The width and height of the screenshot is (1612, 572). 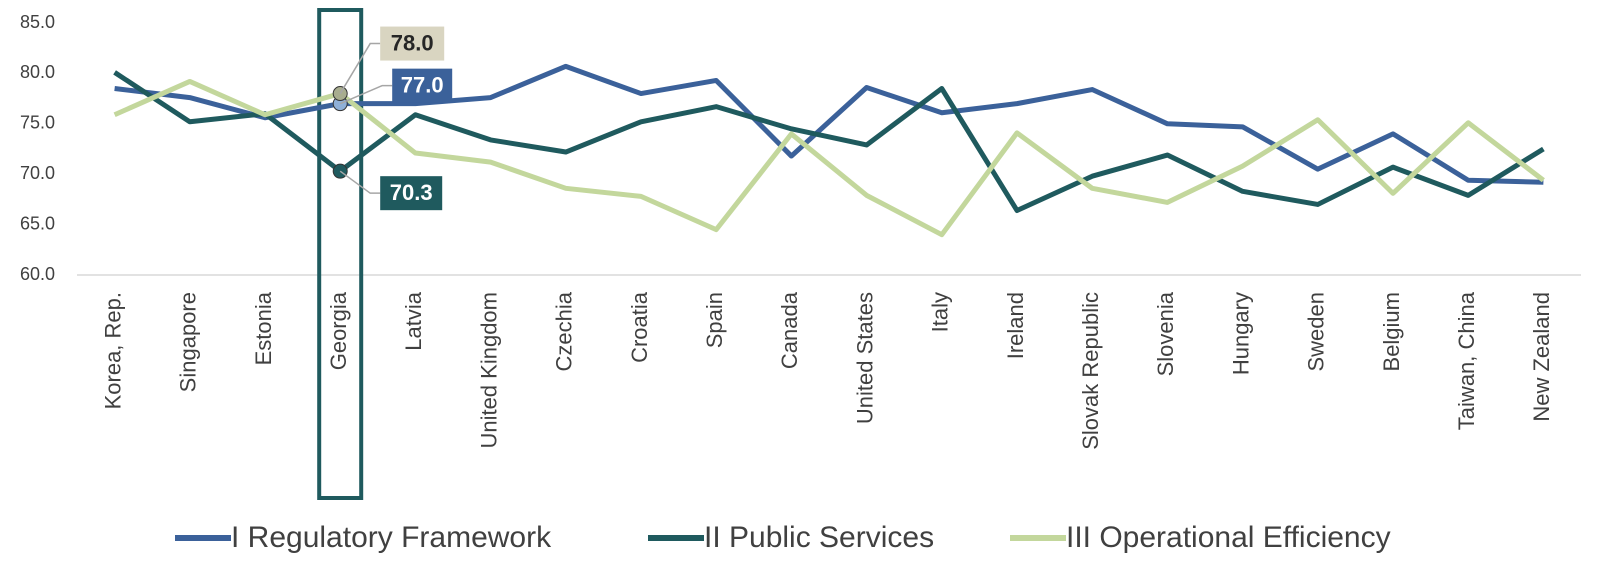 I want to click on highlight-box, so click(x=340, y=254).